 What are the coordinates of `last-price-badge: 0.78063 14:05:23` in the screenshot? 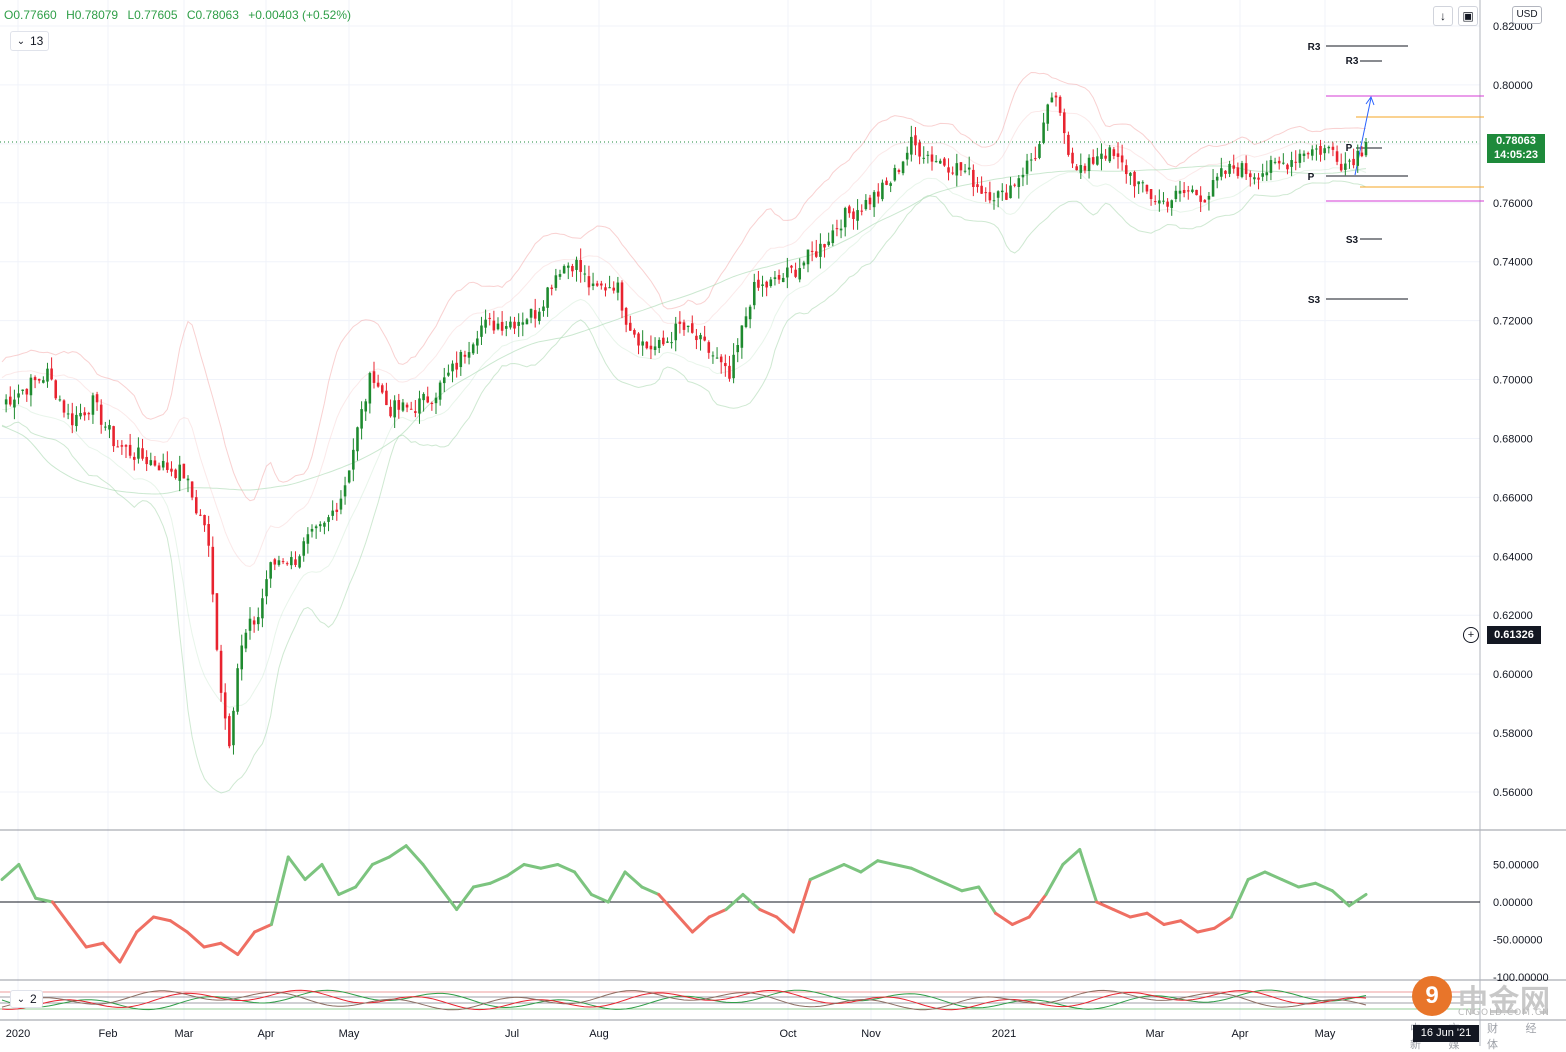 It's located at (1516, 148).